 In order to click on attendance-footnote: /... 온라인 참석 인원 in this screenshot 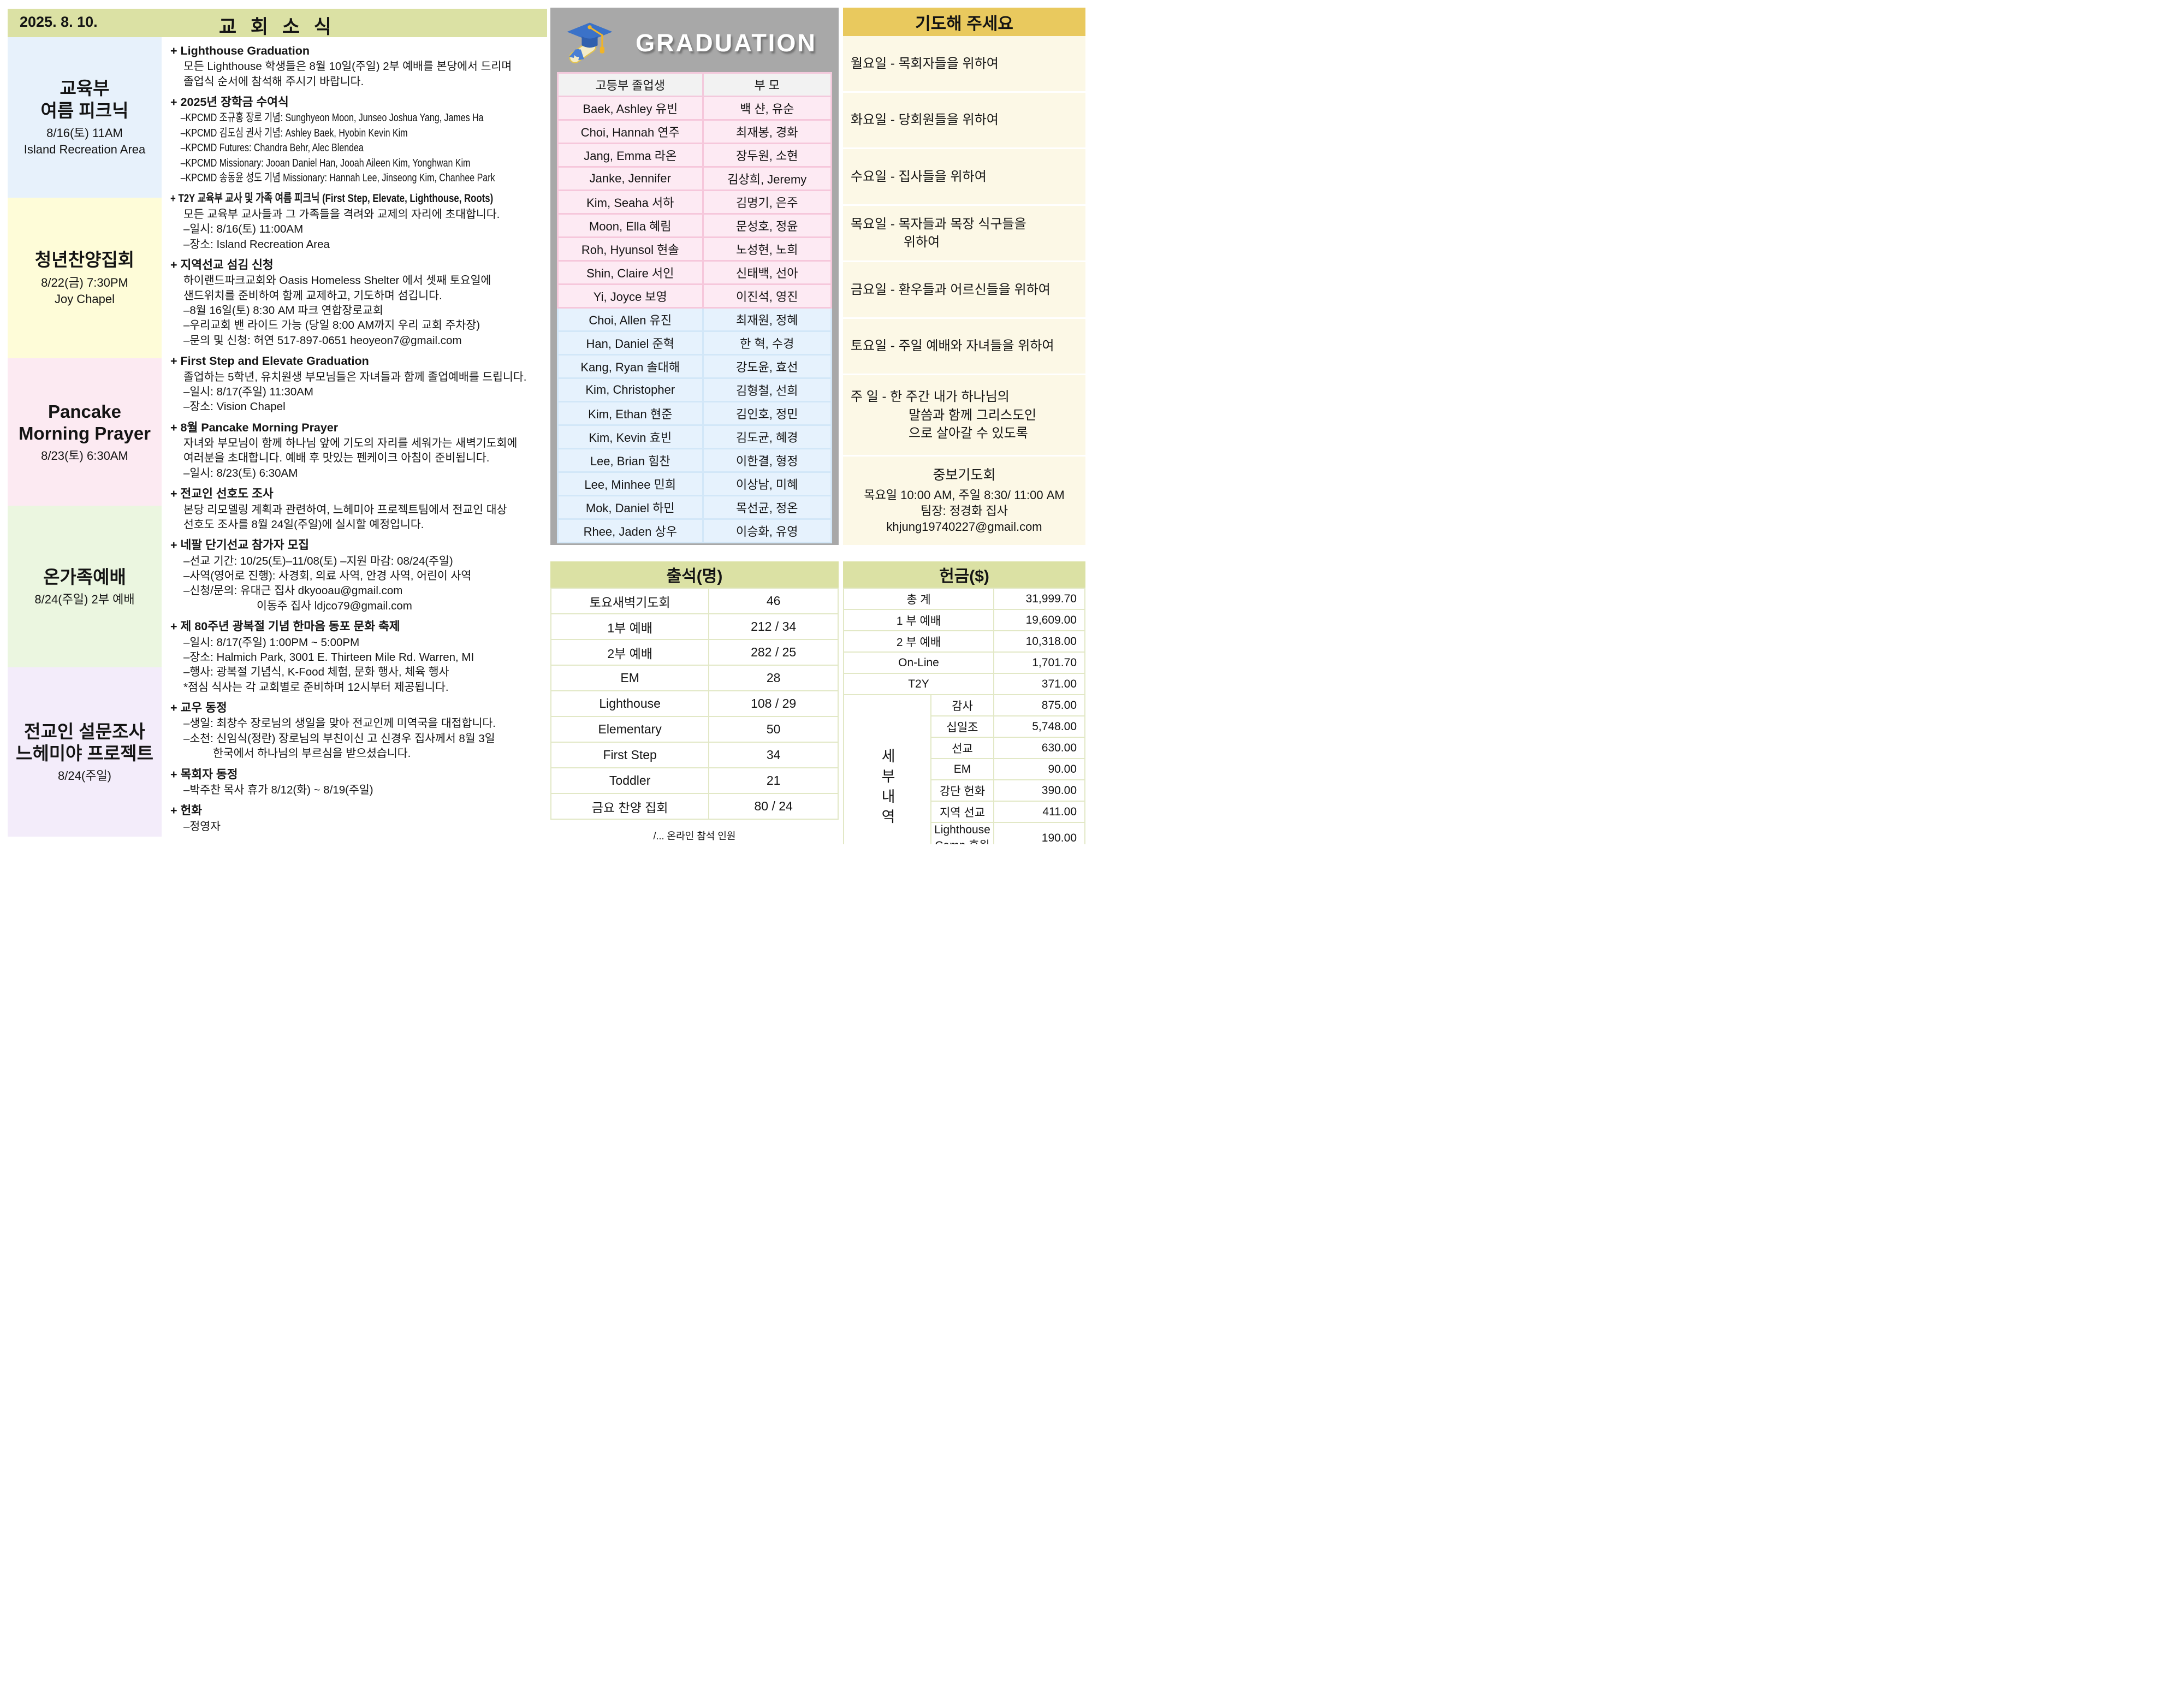, I will do `click(694, 837)`.